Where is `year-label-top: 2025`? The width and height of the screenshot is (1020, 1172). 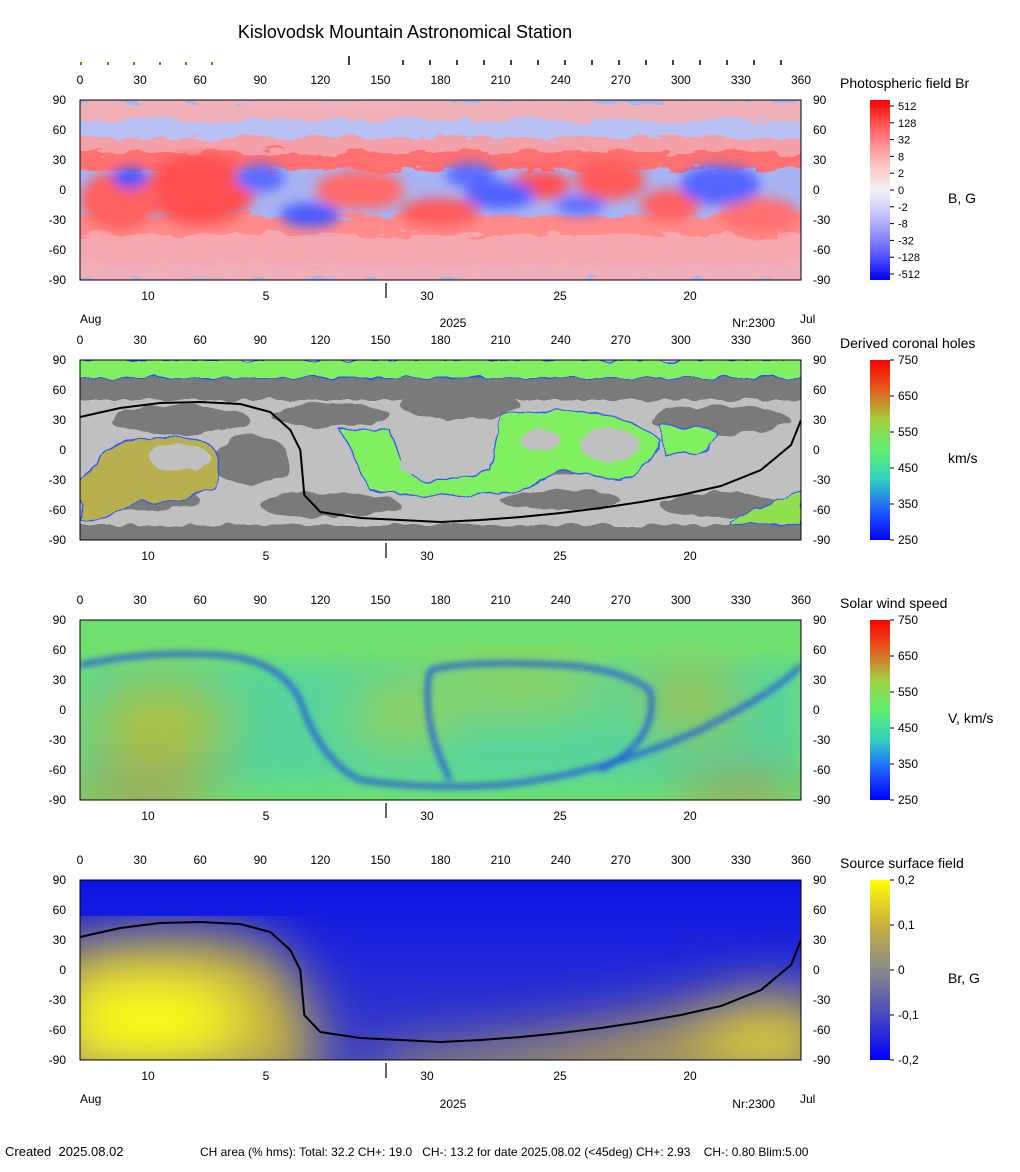
year-label-top: 2025 is located at coordinates (453, 323).